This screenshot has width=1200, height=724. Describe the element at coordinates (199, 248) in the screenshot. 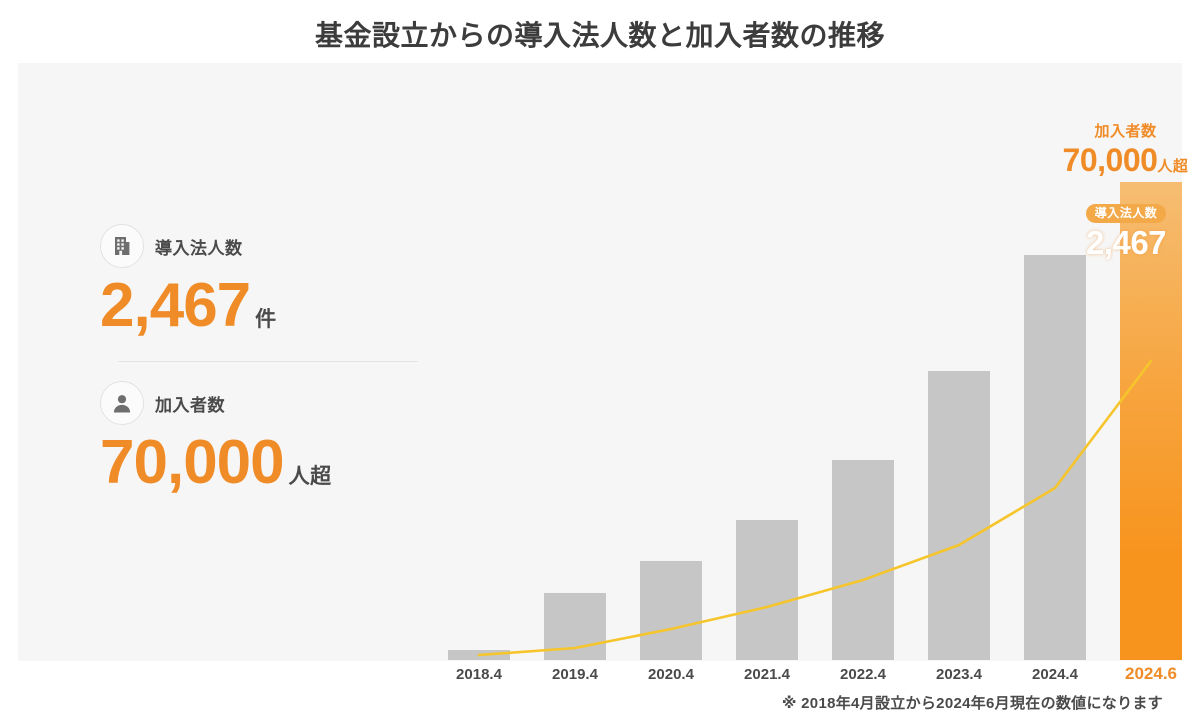

I see `stat-companies-label: 導入法人数` at that location.